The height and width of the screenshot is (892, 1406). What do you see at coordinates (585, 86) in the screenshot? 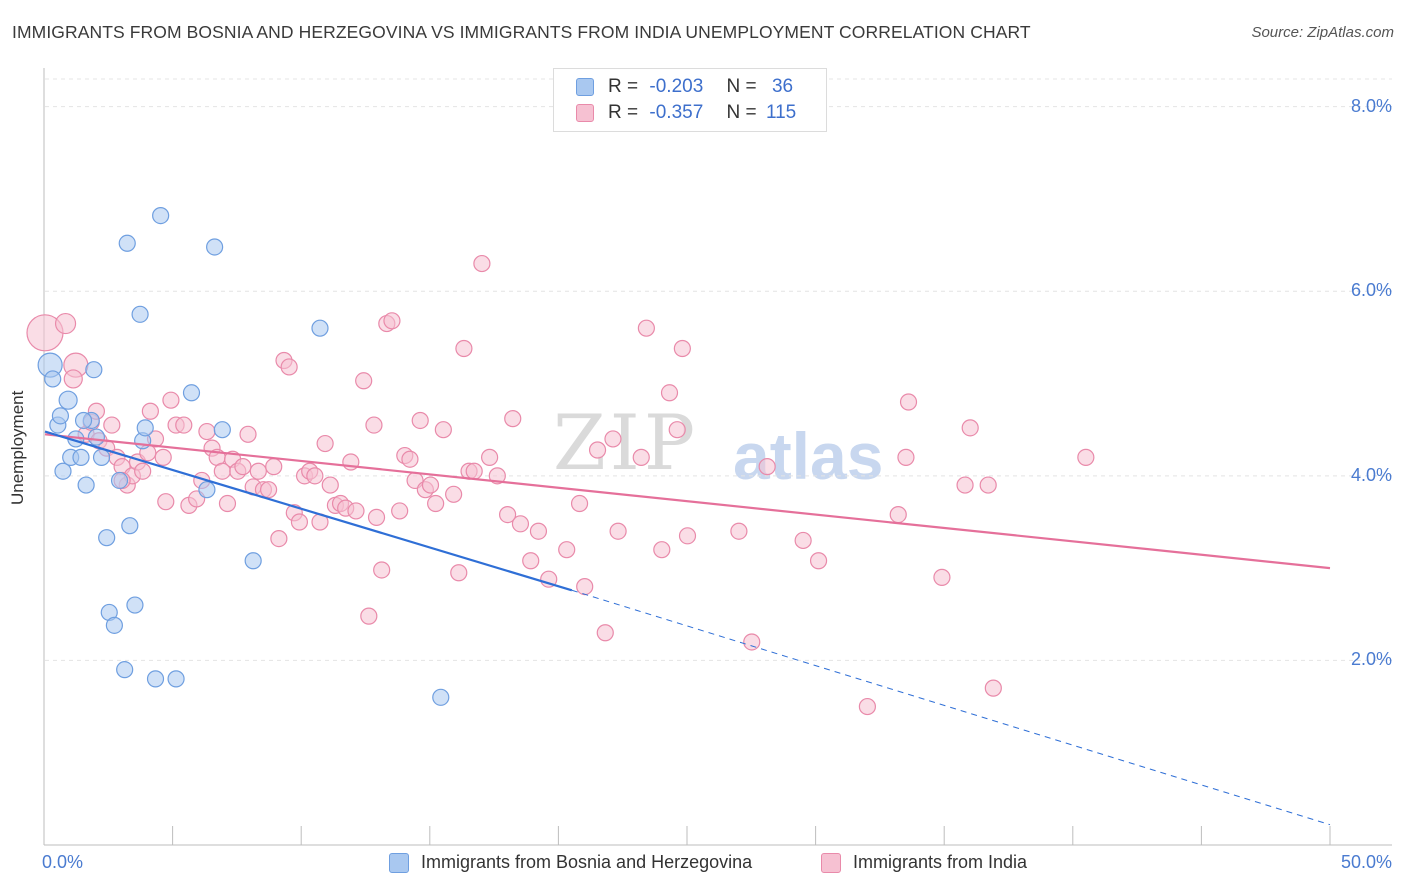
I see `legend-swatch-bosnia` at bounding box center [585, 86].